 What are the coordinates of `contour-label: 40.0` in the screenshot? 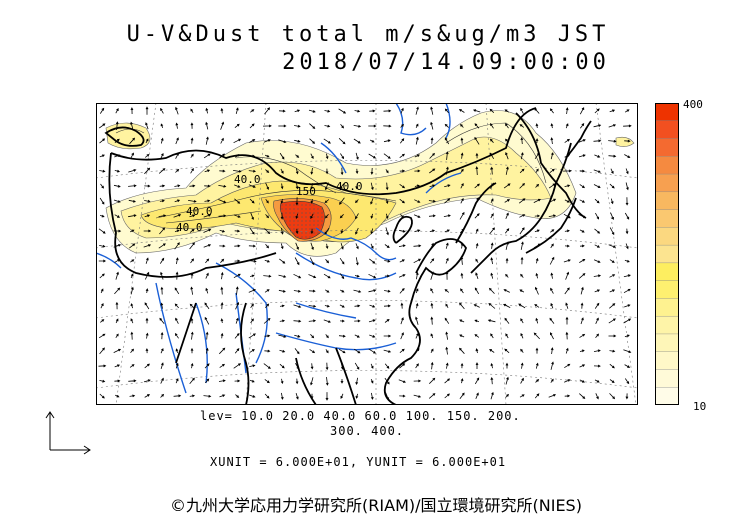 It's located at (199, 211).